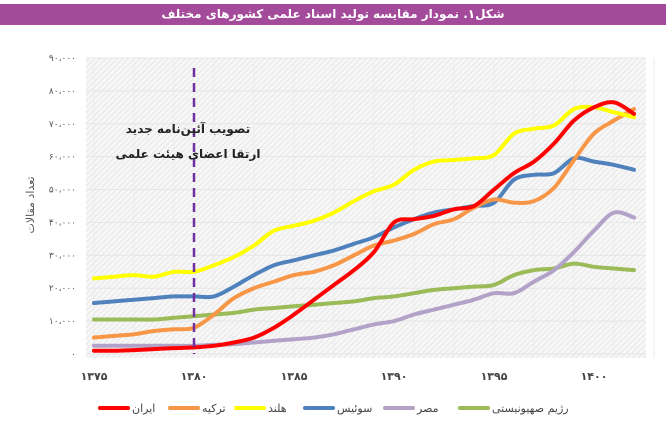  What do you see at coordinates (126, 408) in the screenshot?
I see `legend-item: ایران` at bounding box center [126, 408].